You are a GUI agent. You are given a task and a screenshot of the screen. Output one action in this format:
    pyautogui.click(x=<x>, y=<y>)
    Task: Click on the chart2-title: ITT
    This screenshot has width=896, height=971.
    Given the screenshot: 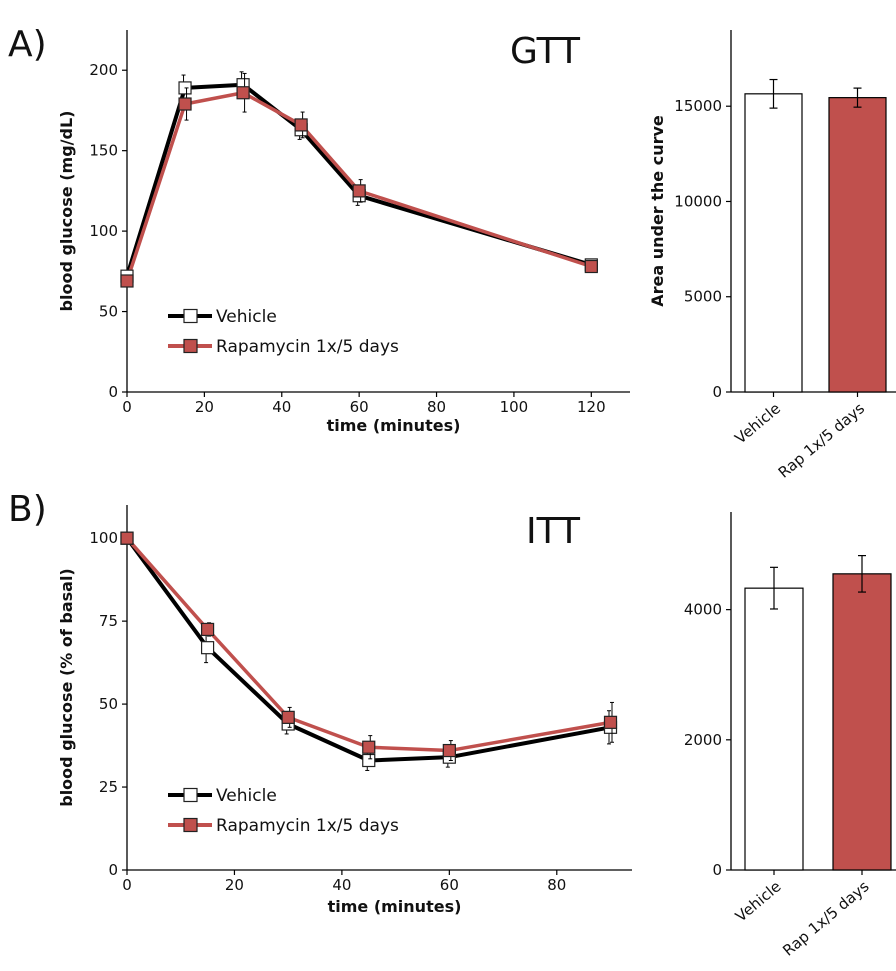 What is the action you would take?
    pyautogui.click(x=553, y=531)
    